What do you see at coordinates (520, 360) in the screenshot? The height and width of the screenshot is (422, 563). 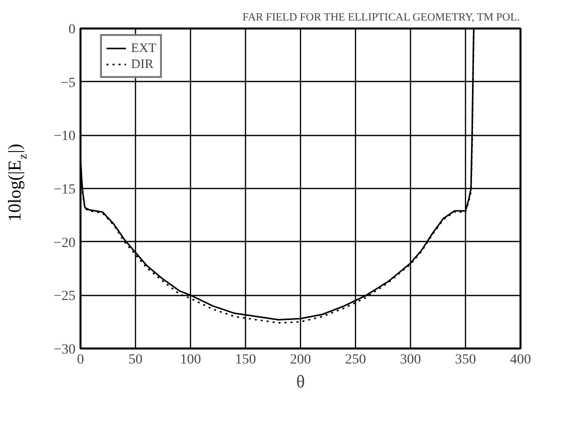 I see `x-tick-label: 400` at bounding box center [520, 360].